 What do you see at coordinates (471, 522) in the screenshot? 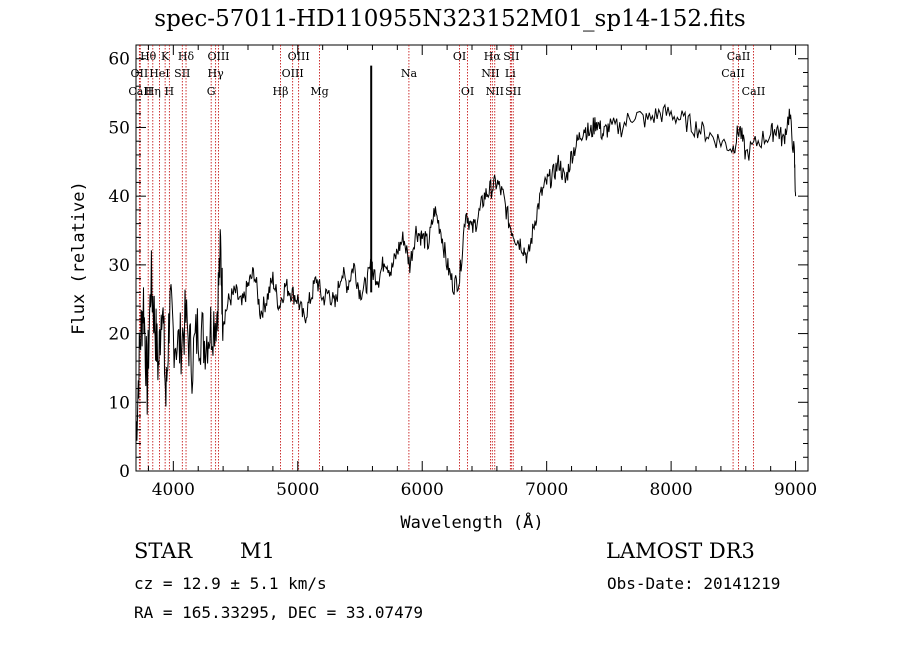
I see `x-axis-label: Wavelength (Å)` at bounding box center [471, 522].